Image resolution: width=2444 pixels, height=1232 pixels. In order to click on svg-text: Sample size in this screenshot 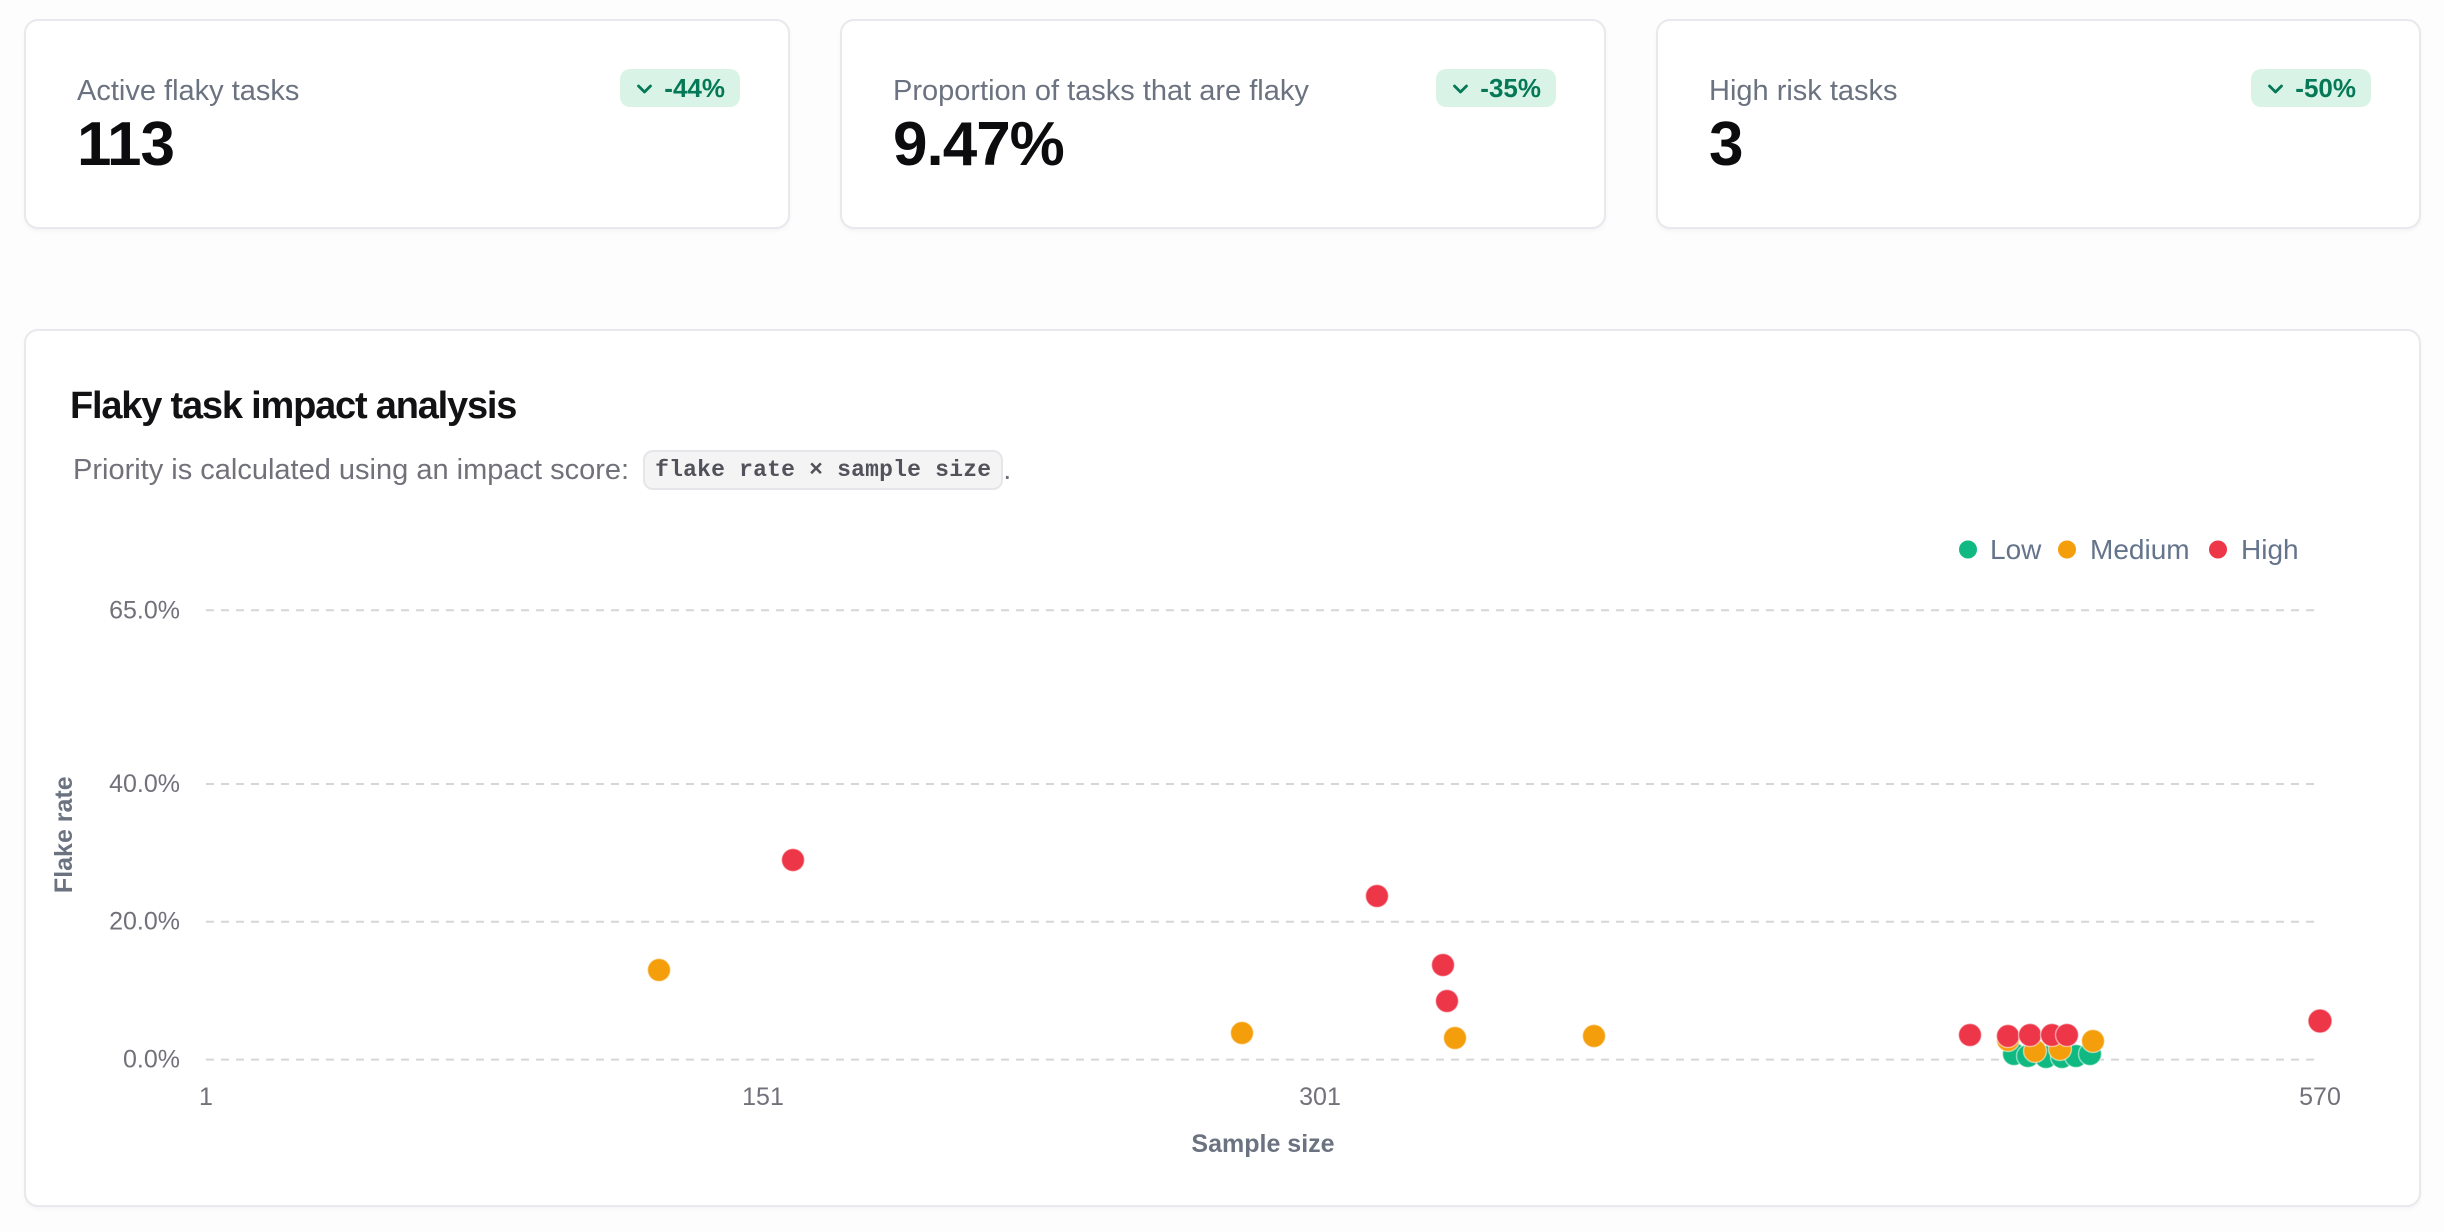, I will do `click(1262, 1144)`.